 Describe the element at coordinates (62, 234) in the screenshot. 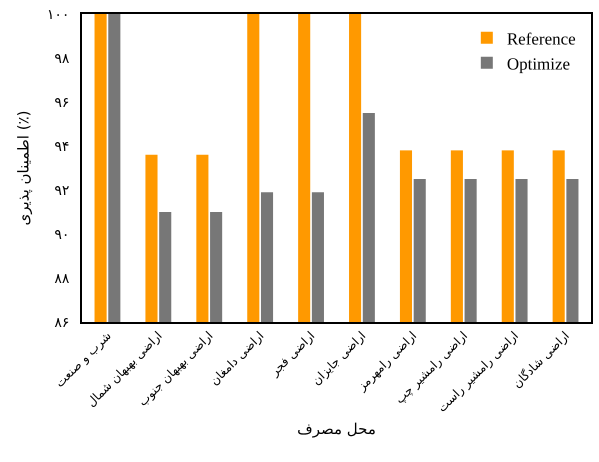

I see `y-tick-label: ۹۰` at that location.